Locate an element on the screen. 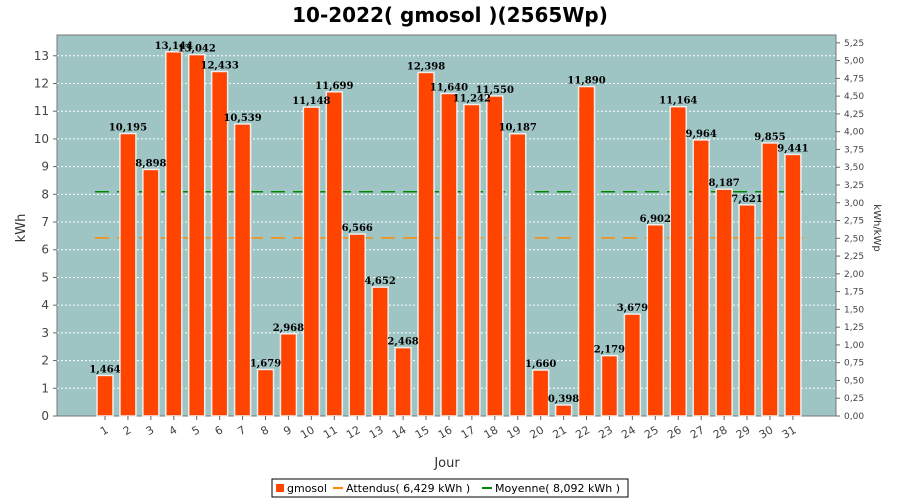 This screenshot has height=500, width=900. x-tick-label: 27 is located at coordinates (697, 432).